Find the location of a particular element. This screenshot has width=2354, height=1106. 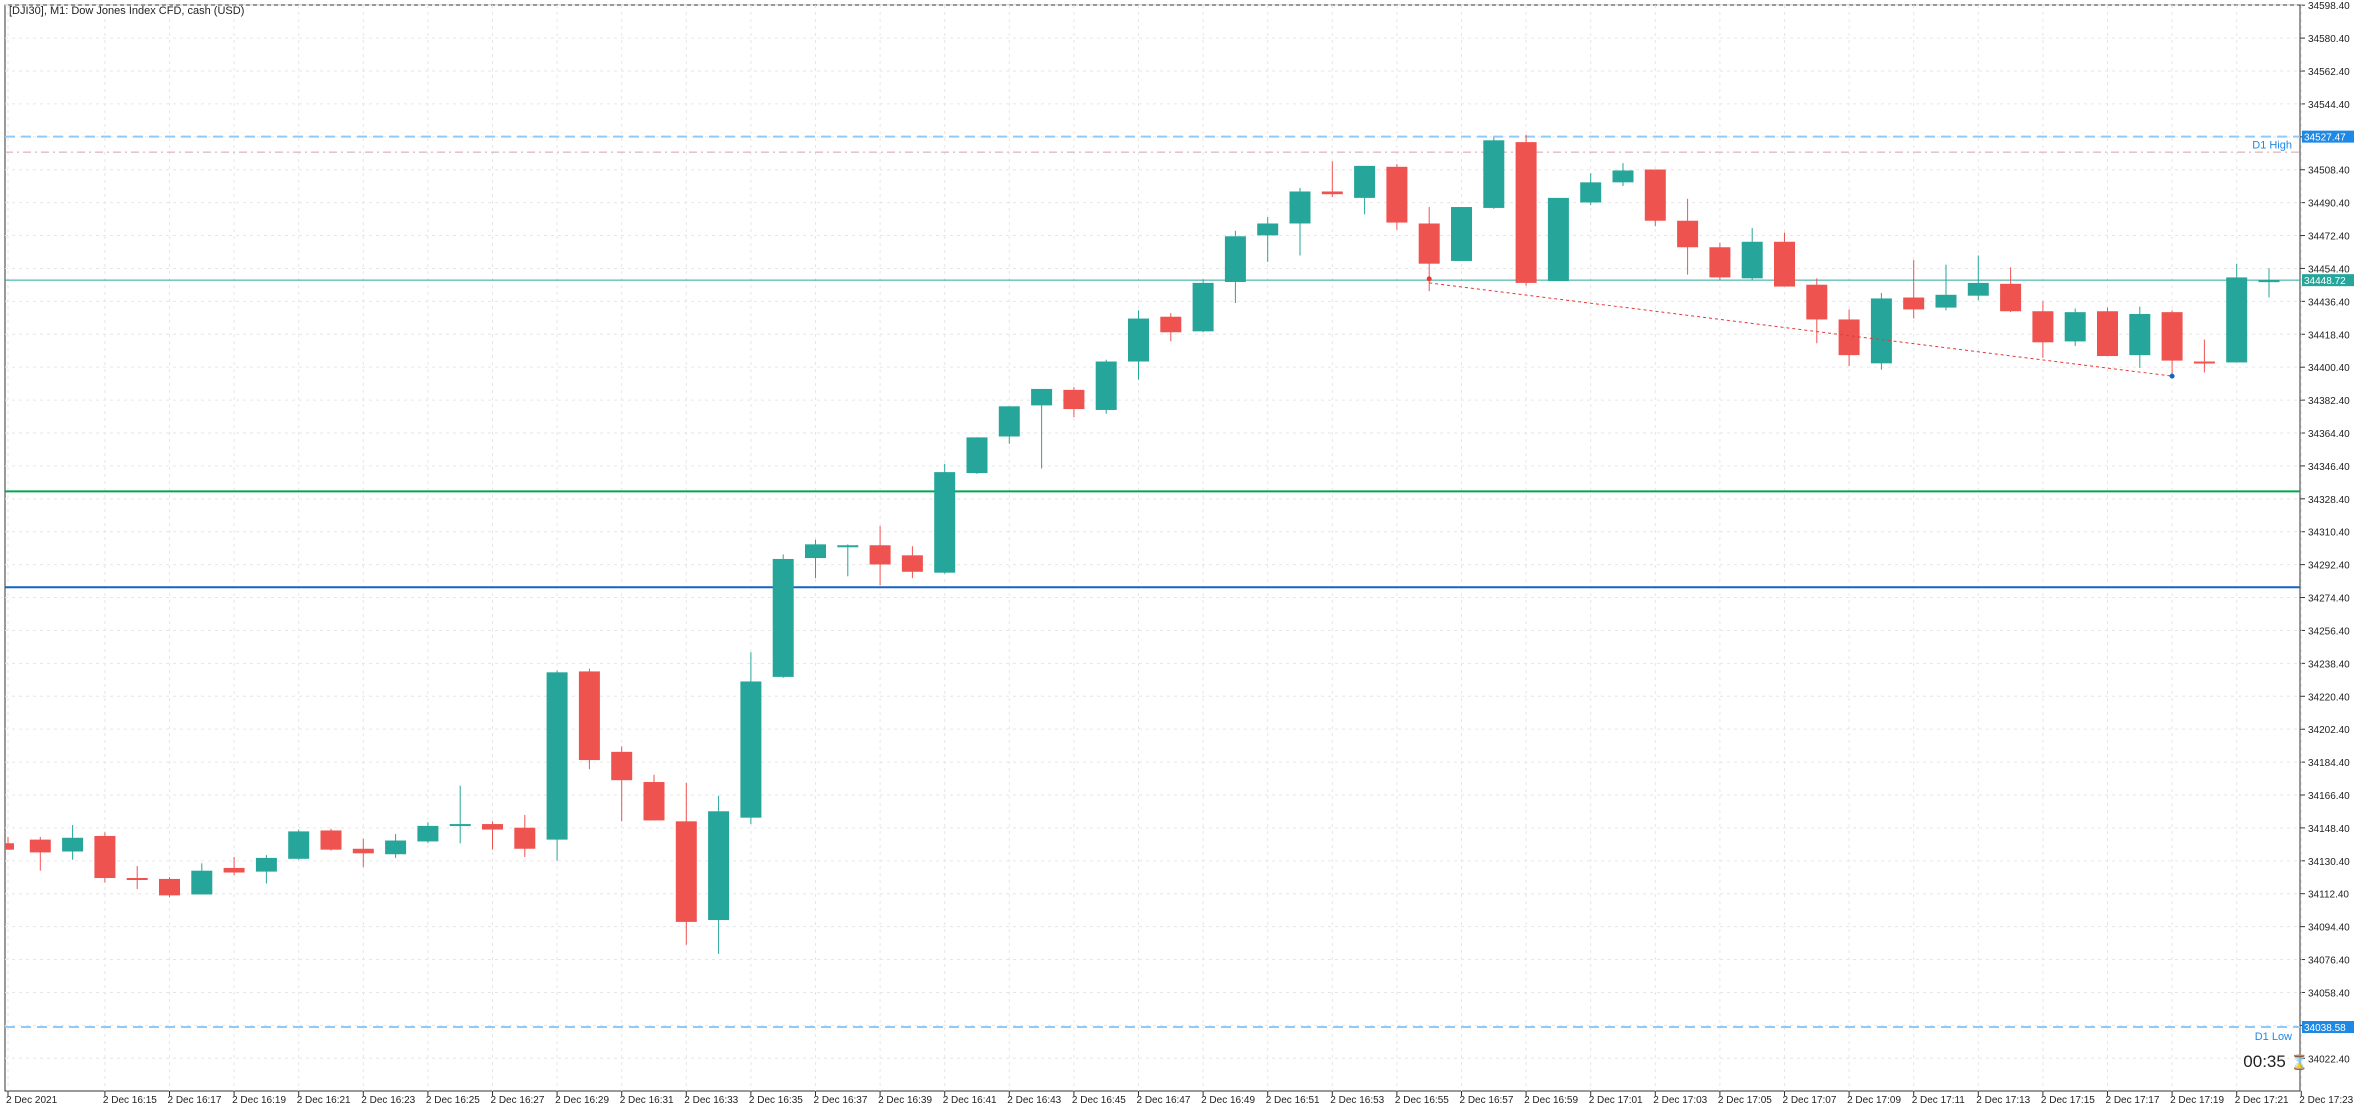

trend-line-start-point is located at coordinates (1429, 279).